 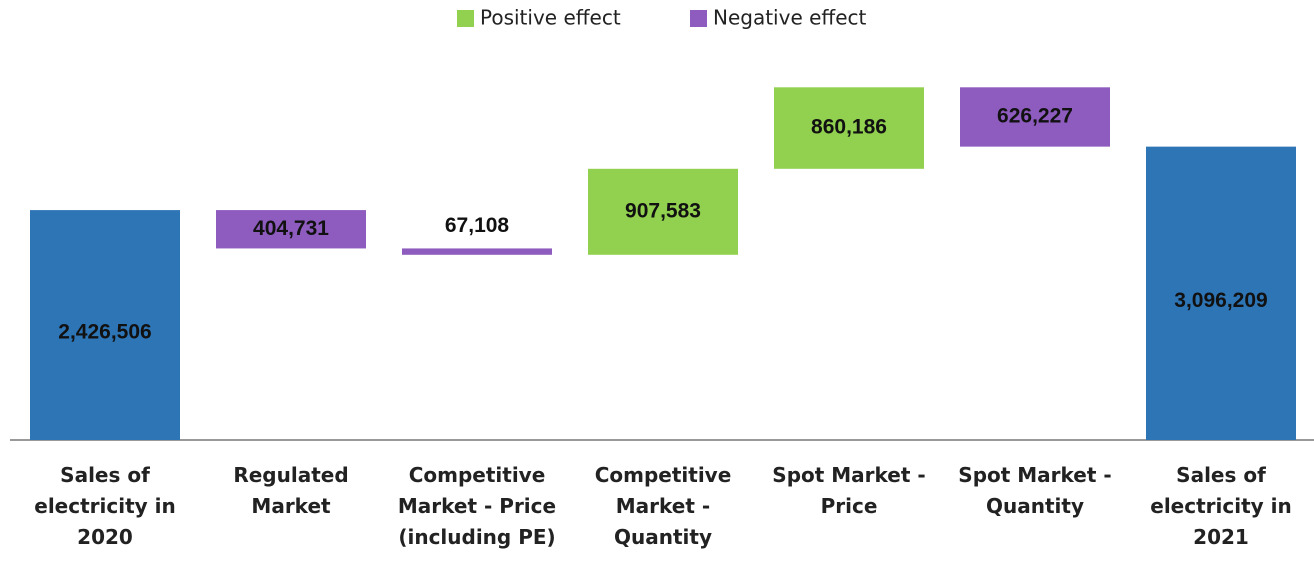 I want to click on category-line: Market -, so click(x=663, y=506).